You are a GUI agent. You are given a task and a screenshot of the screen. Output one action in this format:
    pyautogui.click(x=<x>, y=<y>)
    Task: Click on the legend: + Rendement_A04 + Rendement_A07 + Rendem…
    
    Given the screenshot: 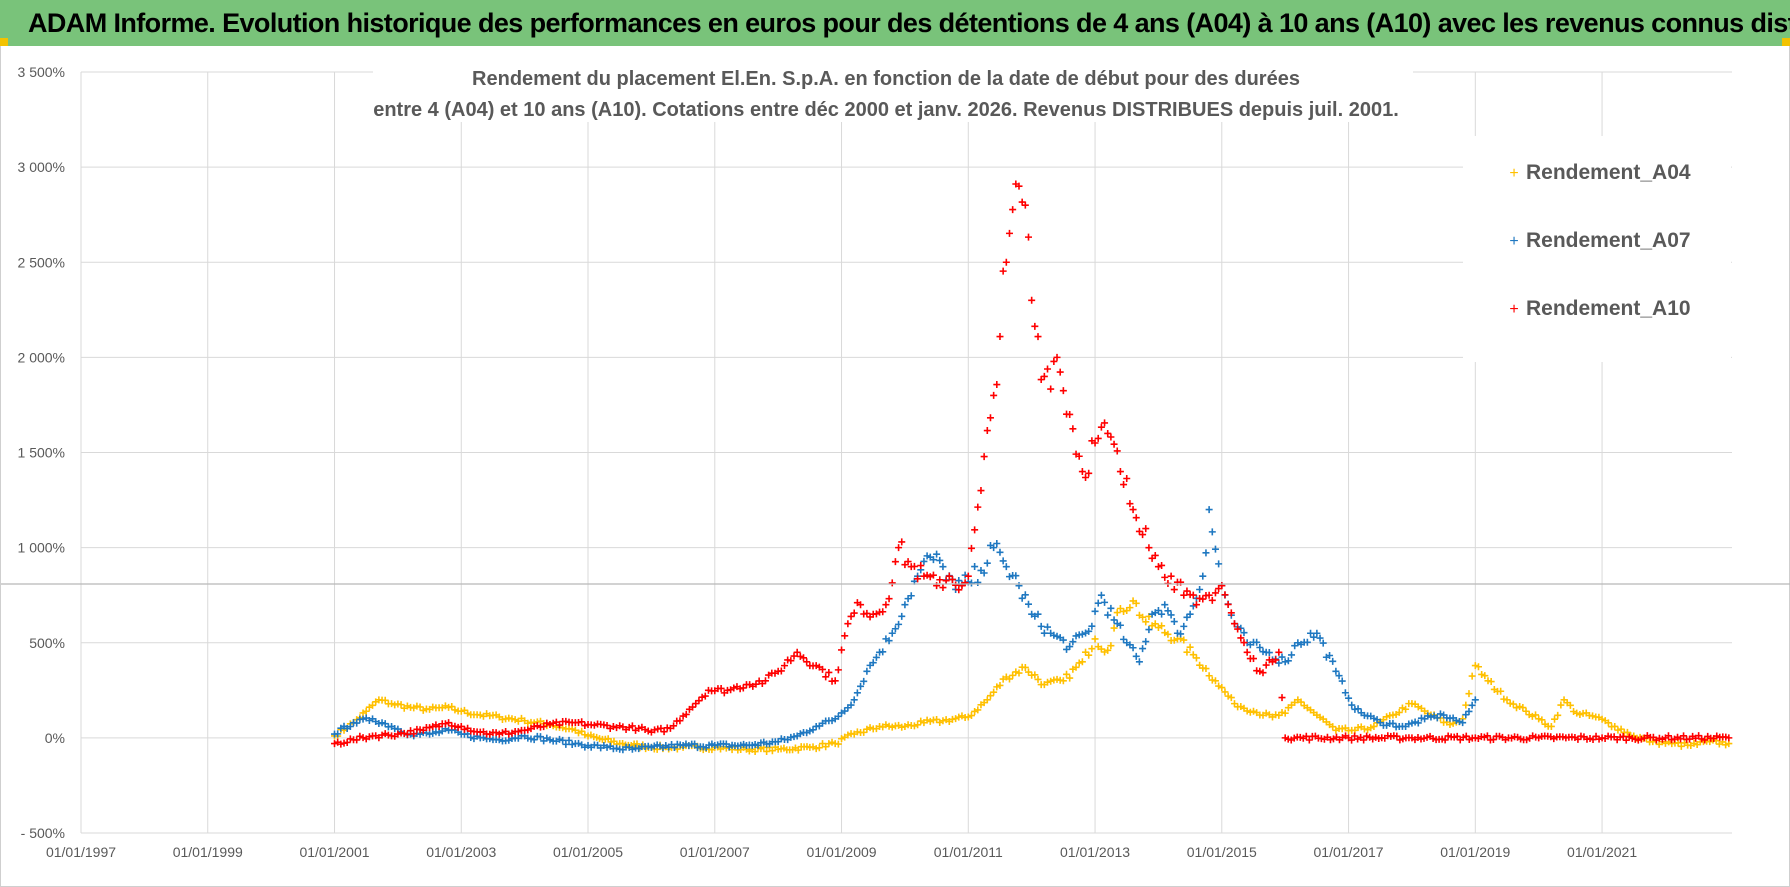 What is the action you would take?
    pyautogui.click(x=1597, y=249)
    